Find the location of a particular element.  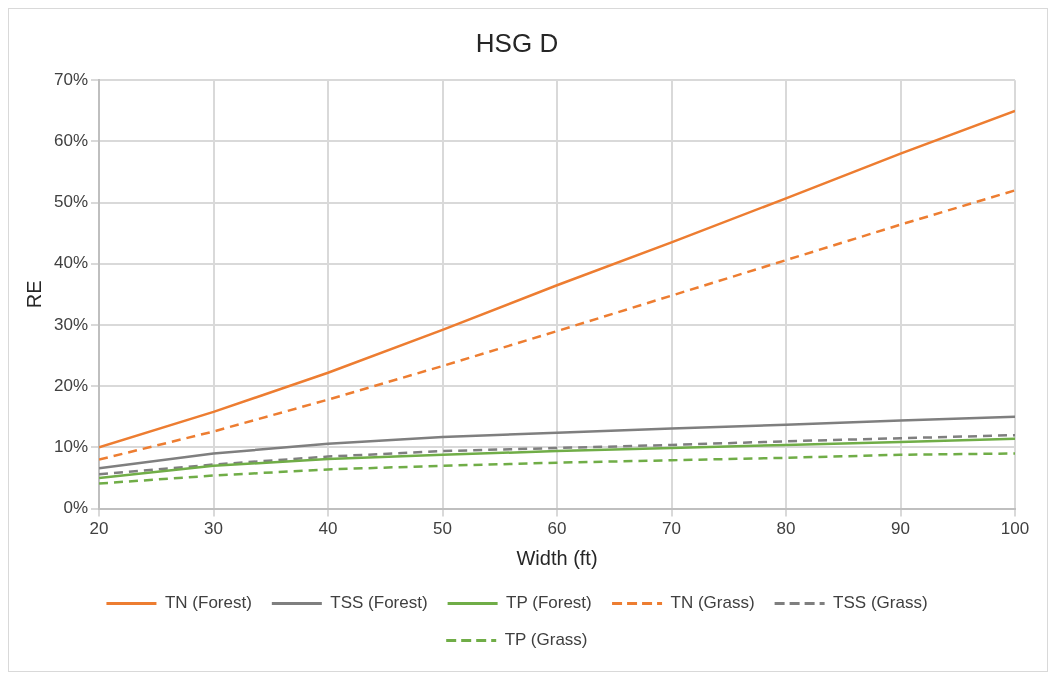

x-tick-label: 20 is located at coordinates (99, 529).